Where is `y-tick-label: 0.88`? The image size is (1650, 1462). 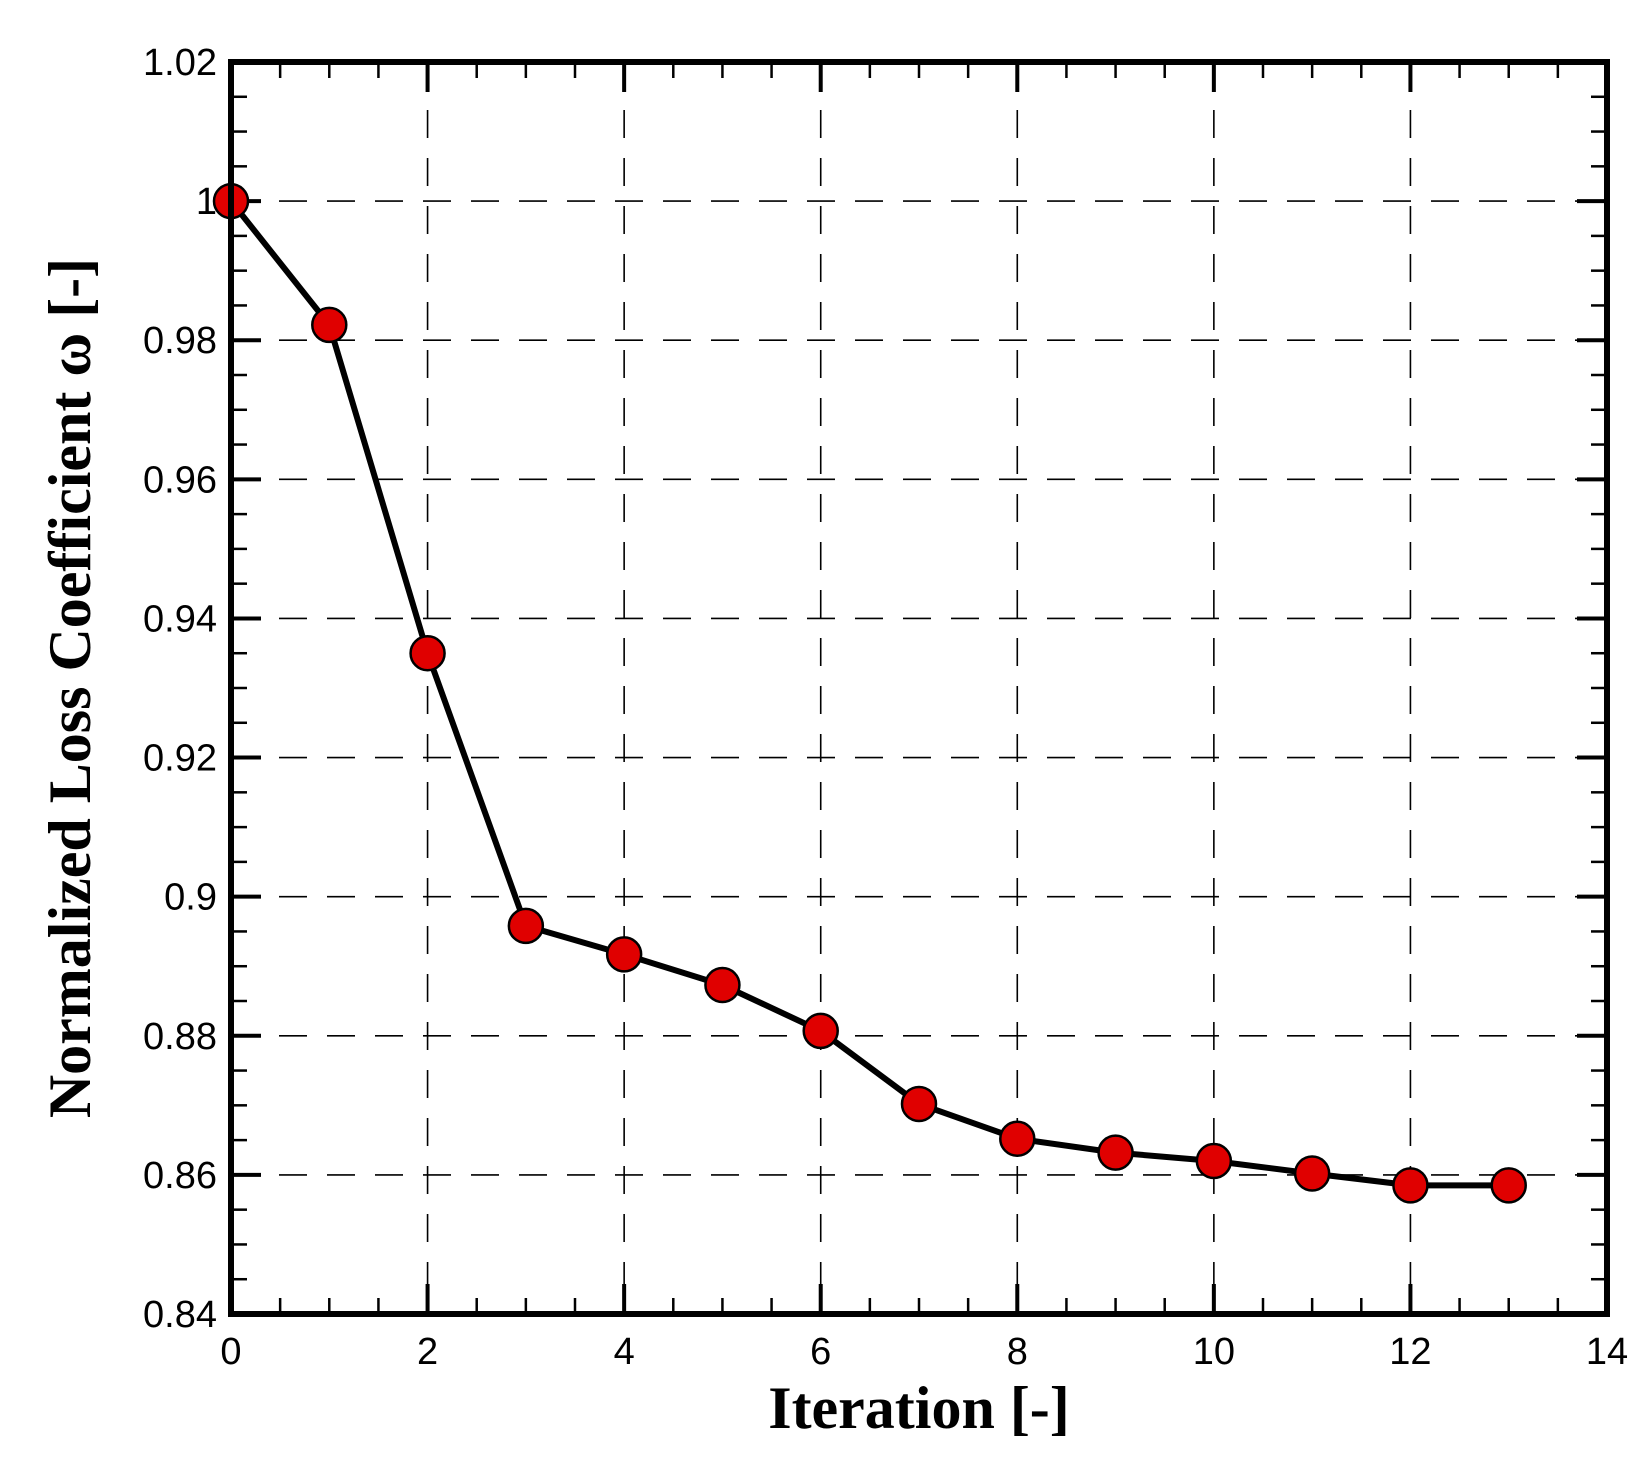
y-tick-label: 0.88 is located at coordinates (180, 1037).